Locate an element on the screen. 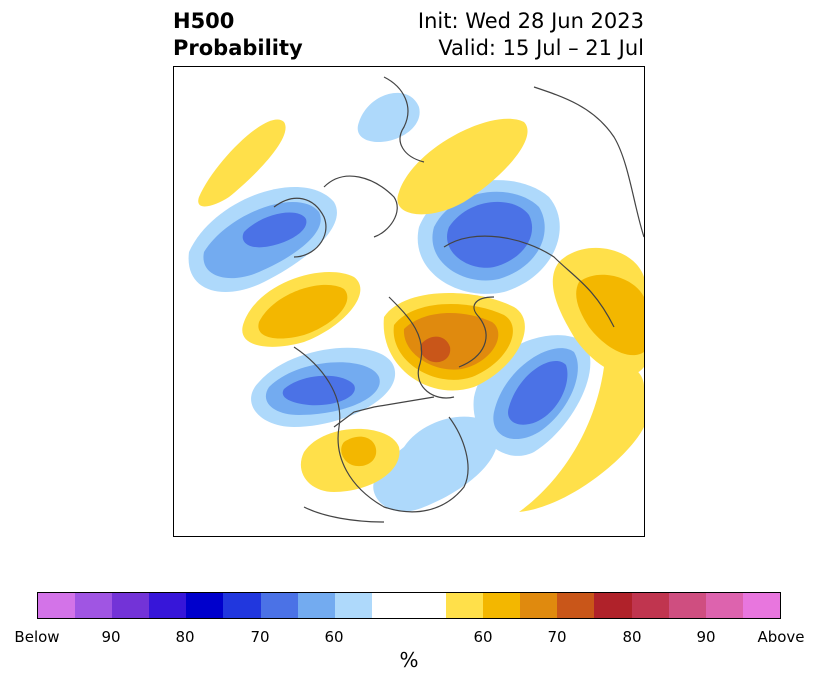 This screenshot has height=686, width=819. anomaly-negative-ne-pacific is located at coordinates (323, 387).